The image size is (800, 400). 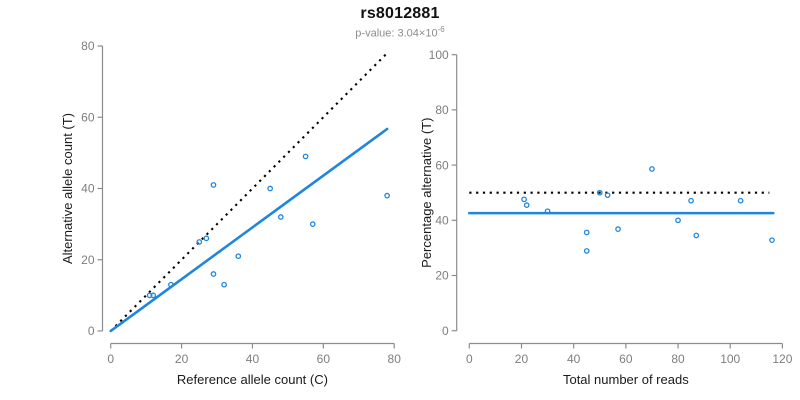 I want to click on p-value-text: p-value: 3.04×10, so click(x=396, y=33).